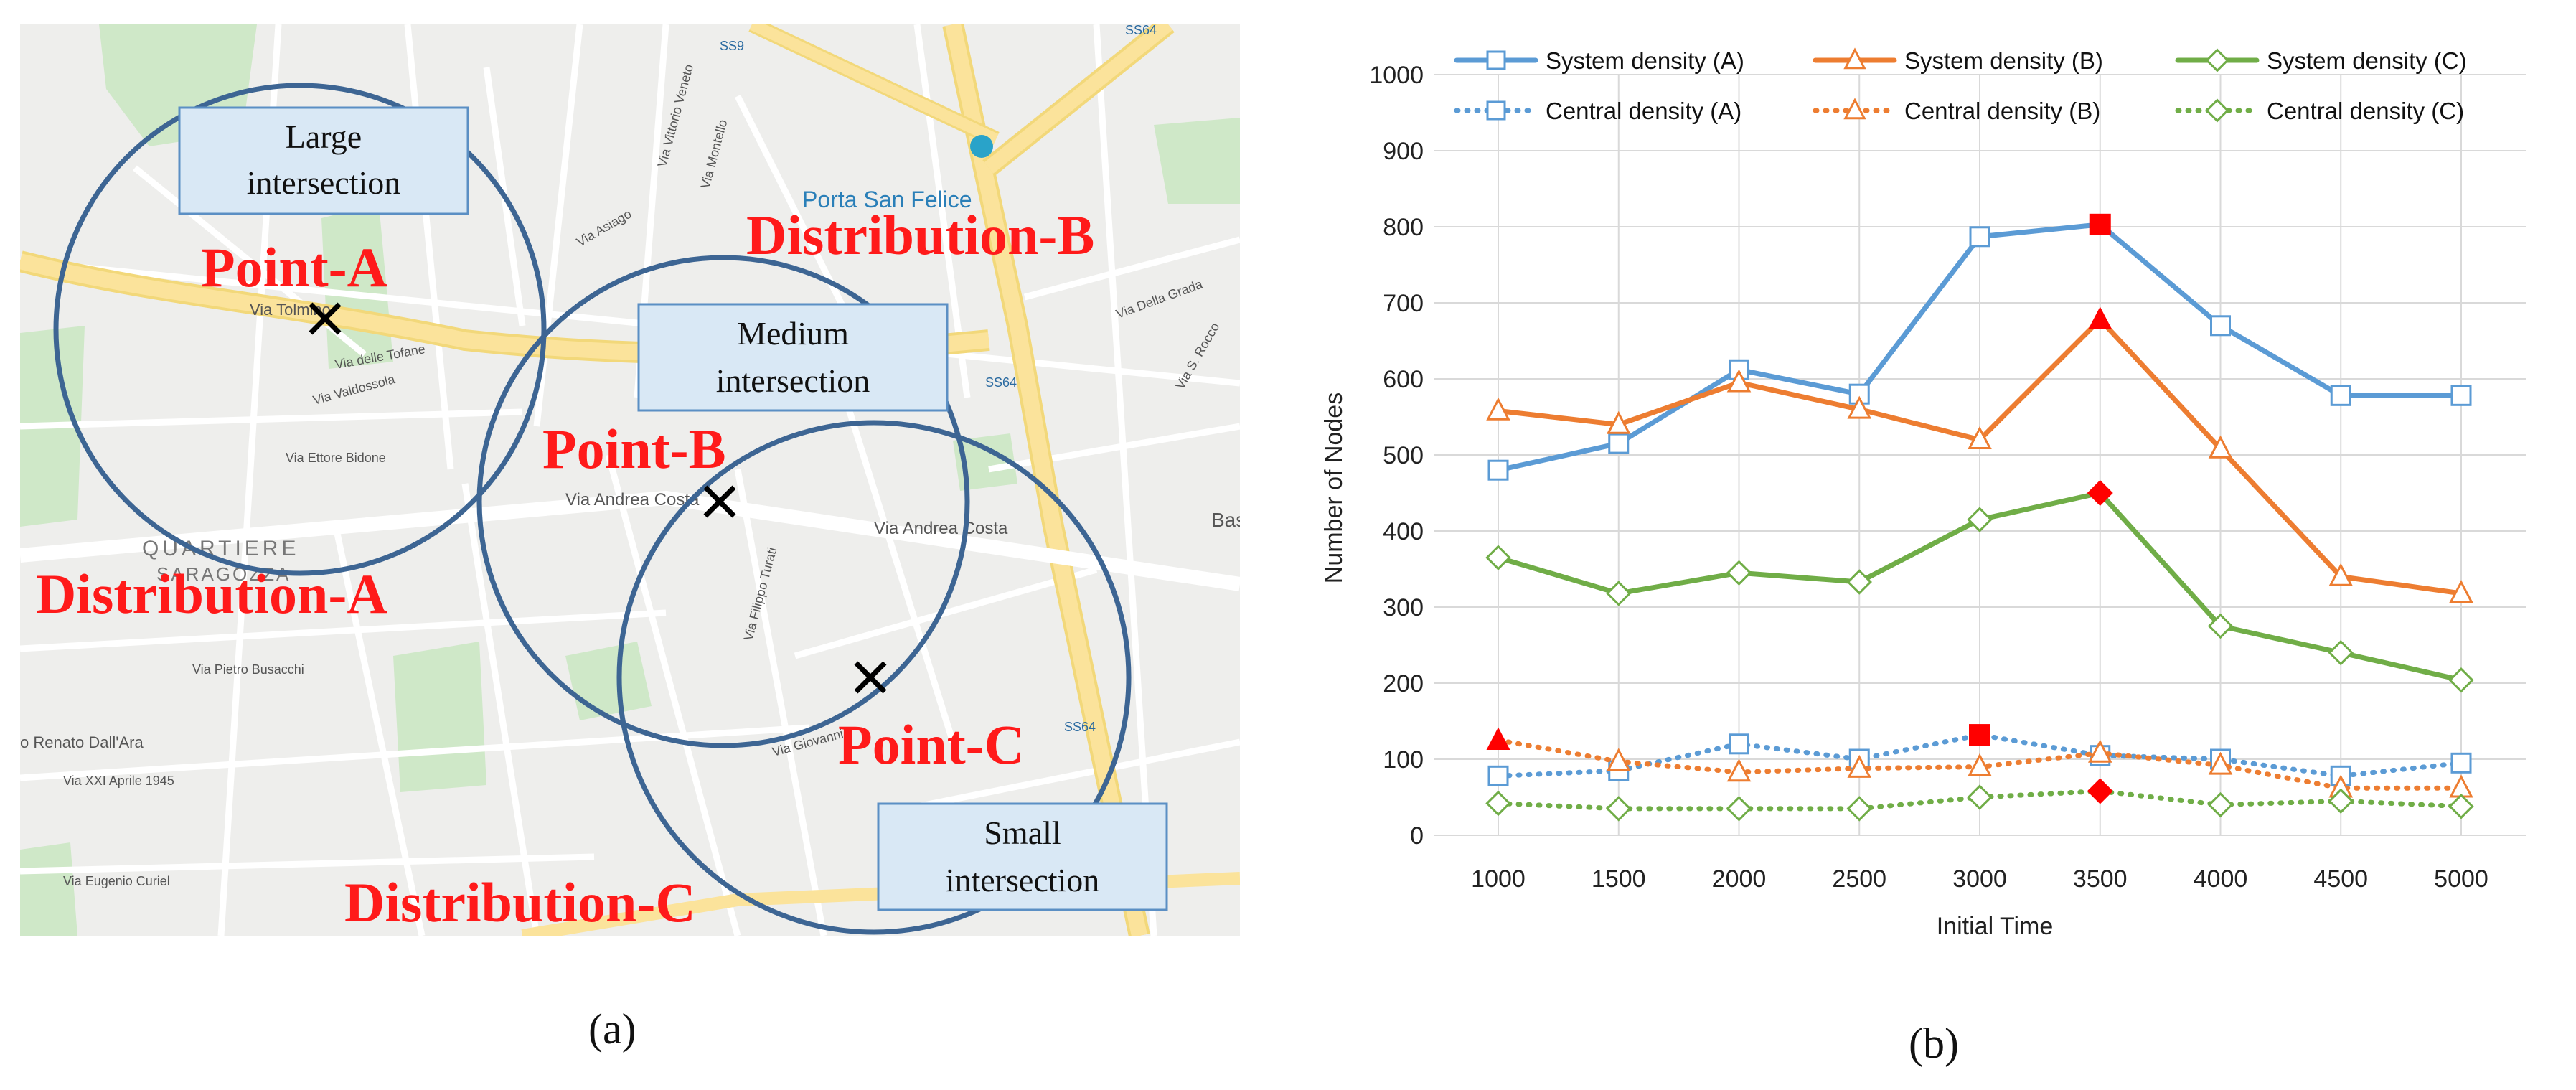  I want to click on point-c-marker, so click(870, 678).